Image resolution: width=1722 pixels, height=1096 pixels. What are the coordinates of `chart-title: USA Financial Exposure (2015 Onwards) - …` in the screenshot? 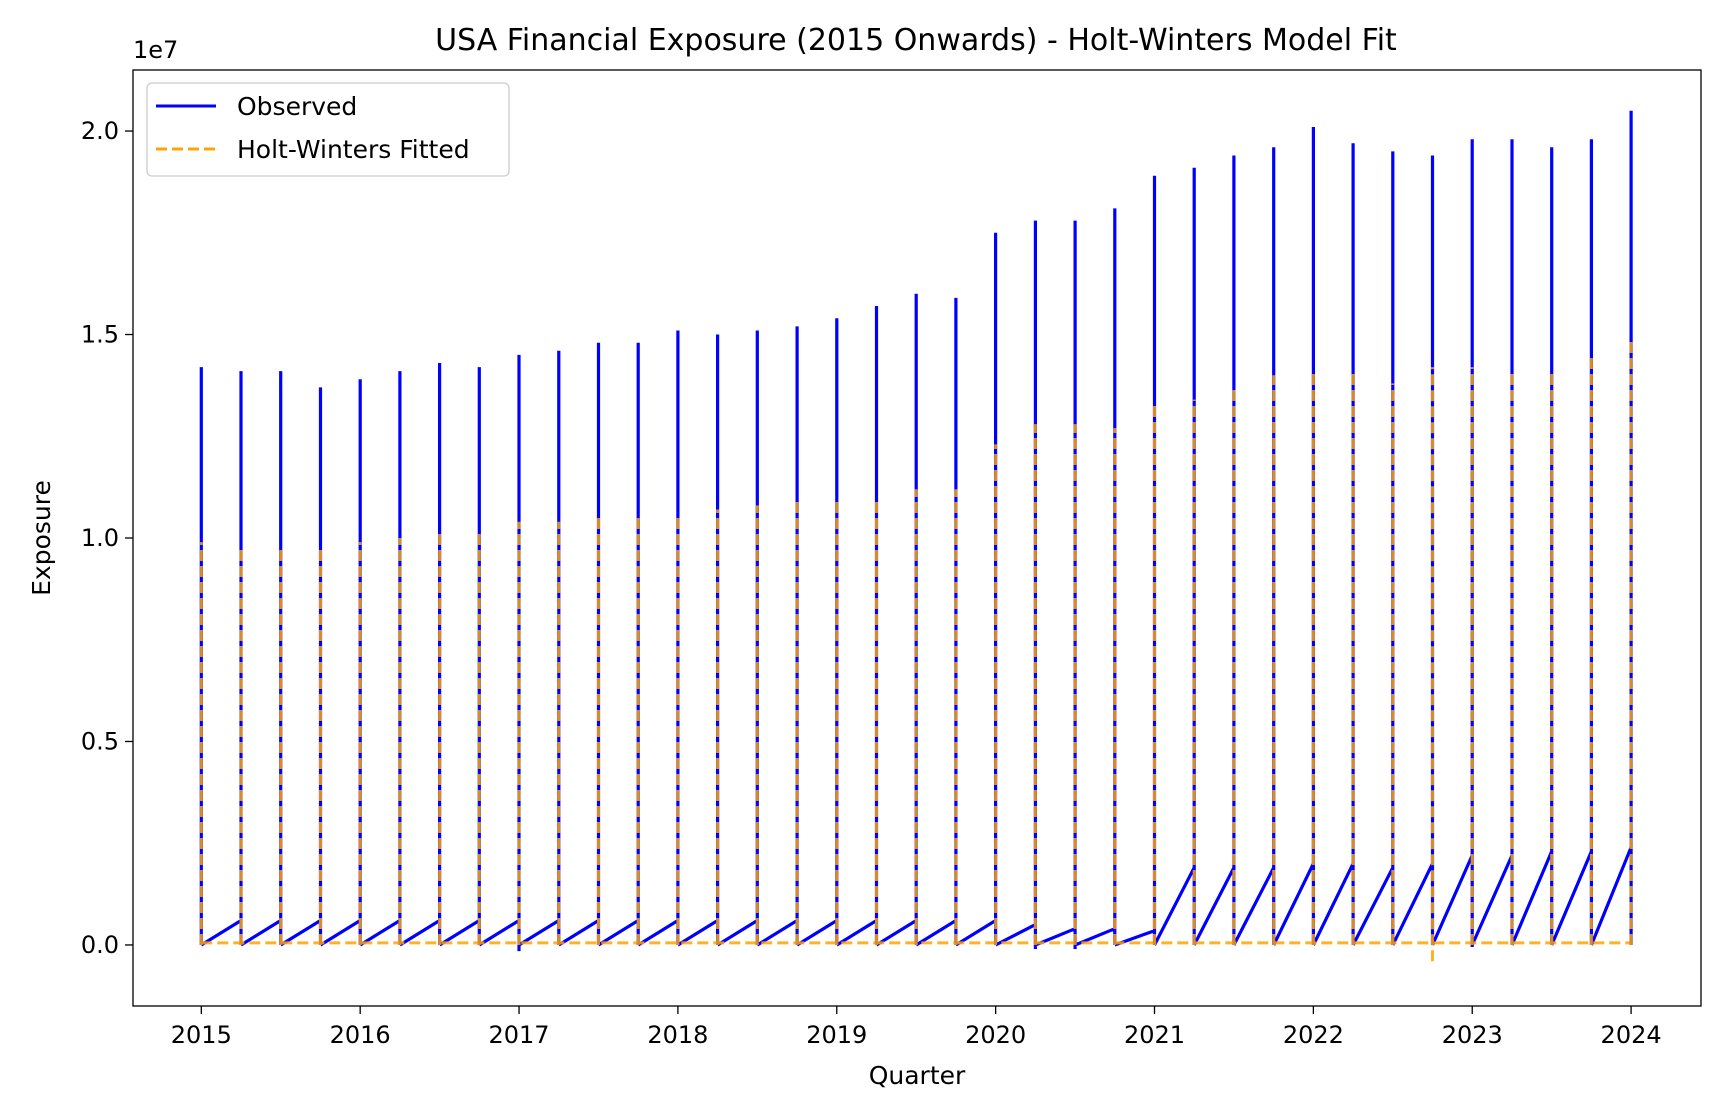 It's located at (916, 40).